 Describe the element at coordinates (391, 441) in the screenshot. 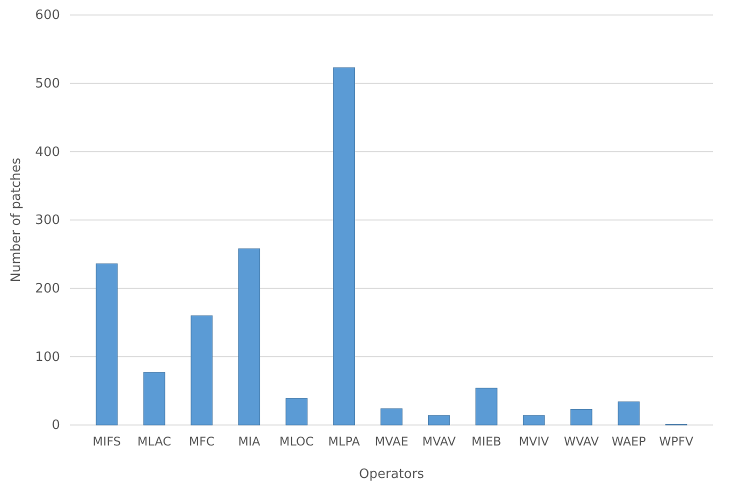

I see `x-tick-label: MVAE` at that location.